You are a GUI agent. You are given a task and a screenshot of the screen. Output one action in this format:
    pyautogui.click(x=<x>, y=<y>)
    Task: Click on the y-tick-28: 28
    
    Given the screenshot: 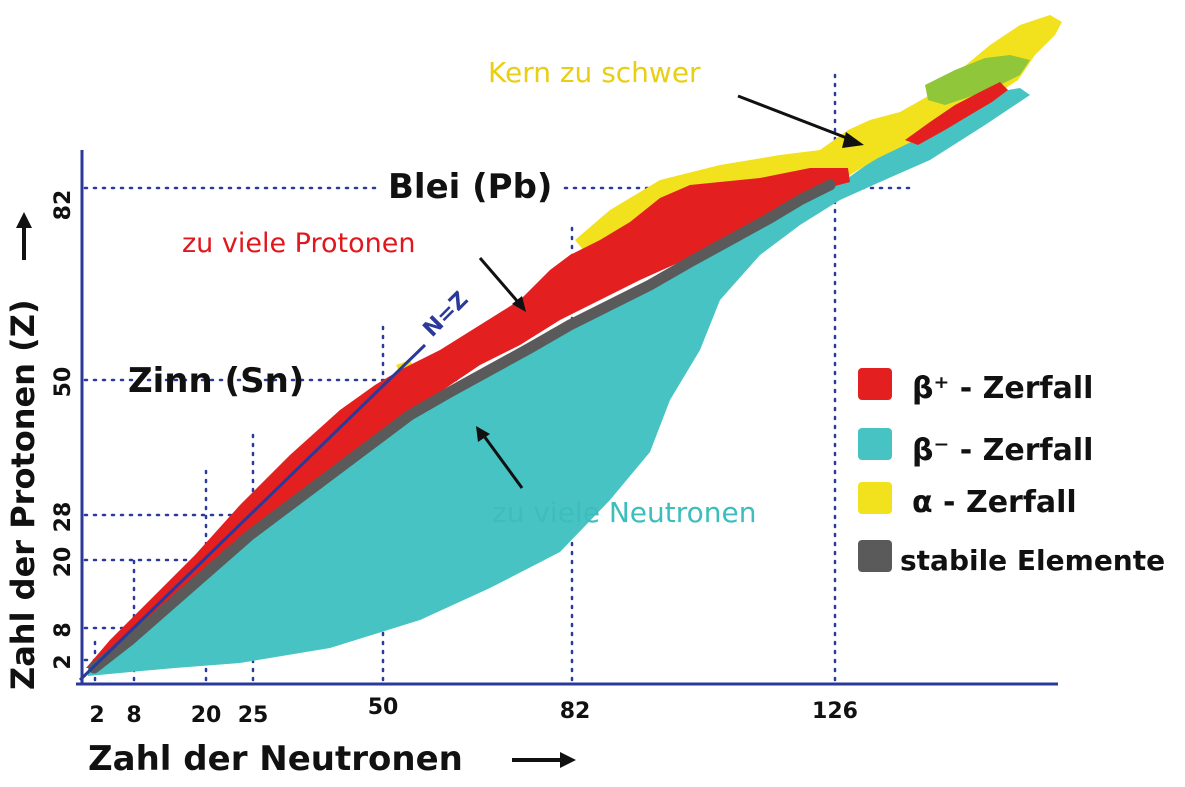 What is the action you would take?
    pyautogui.click(x=63, y=517)
    